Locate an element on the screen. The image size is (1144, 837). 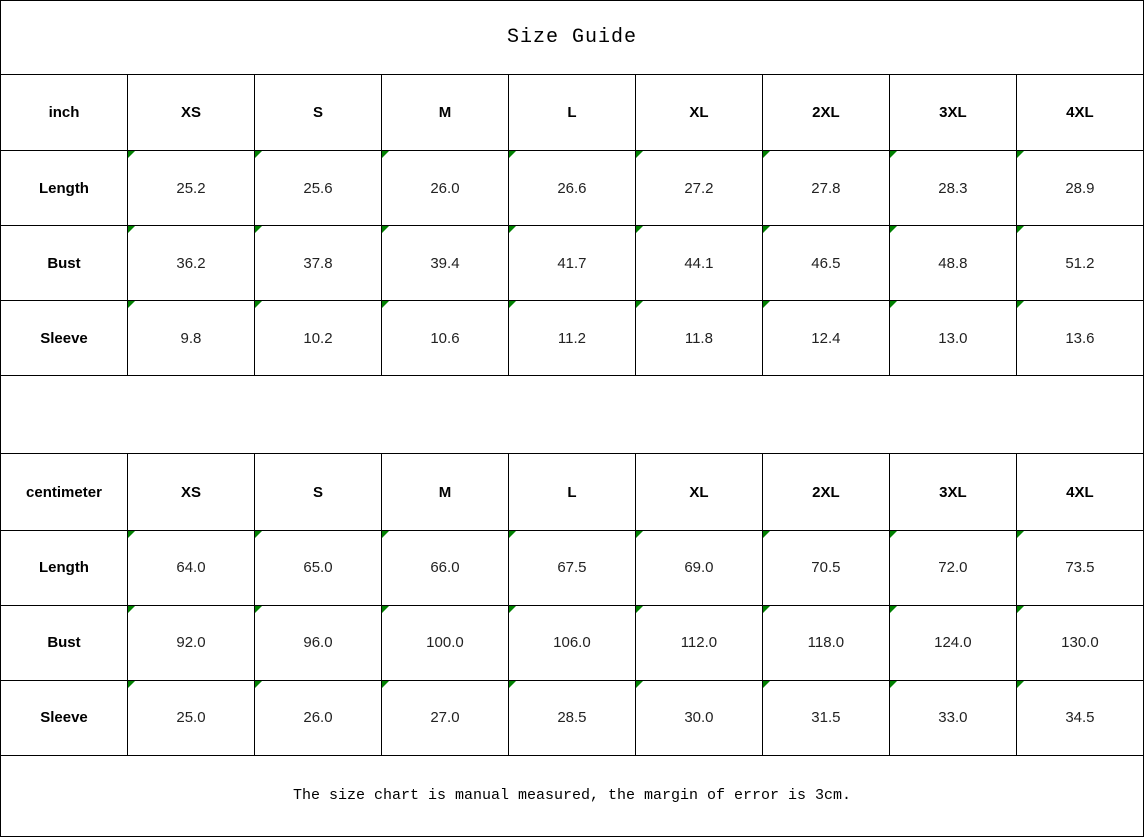
size-value: 26.0 is located at coordinates (445, 188).